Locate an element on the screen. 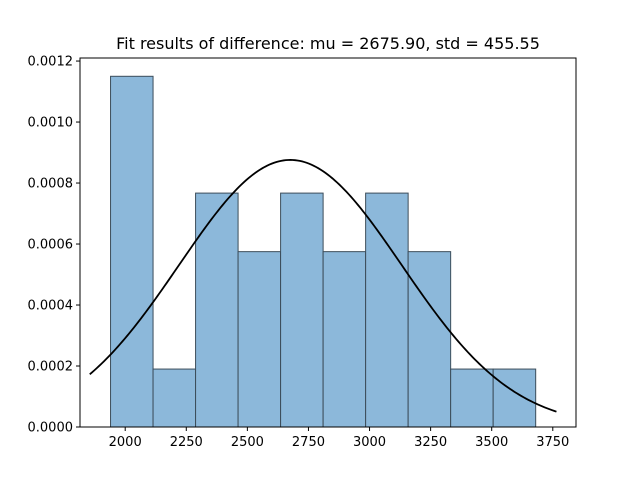  y-tick-label: 0.0002 is located at coordinates (51, 367).